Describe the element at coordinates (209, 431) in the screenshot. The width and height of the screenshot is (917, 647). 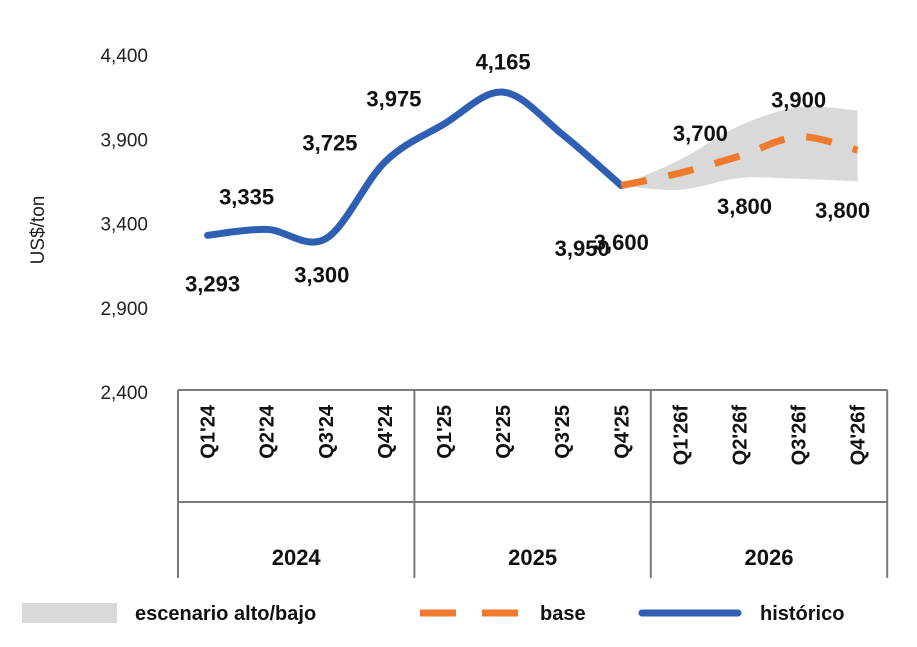
I see `x-tick-label: Q1'24` at that location.